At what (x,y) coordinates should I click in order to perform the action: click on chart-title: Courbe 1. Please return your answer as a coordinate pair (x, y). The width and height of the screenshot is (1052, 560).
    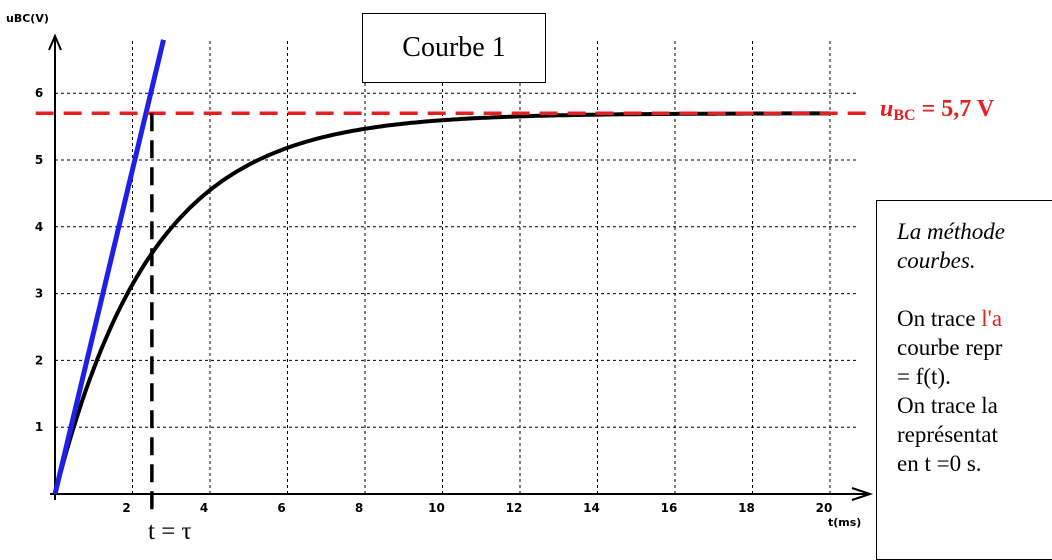
    Looking at the image, I should click on (454, 48).